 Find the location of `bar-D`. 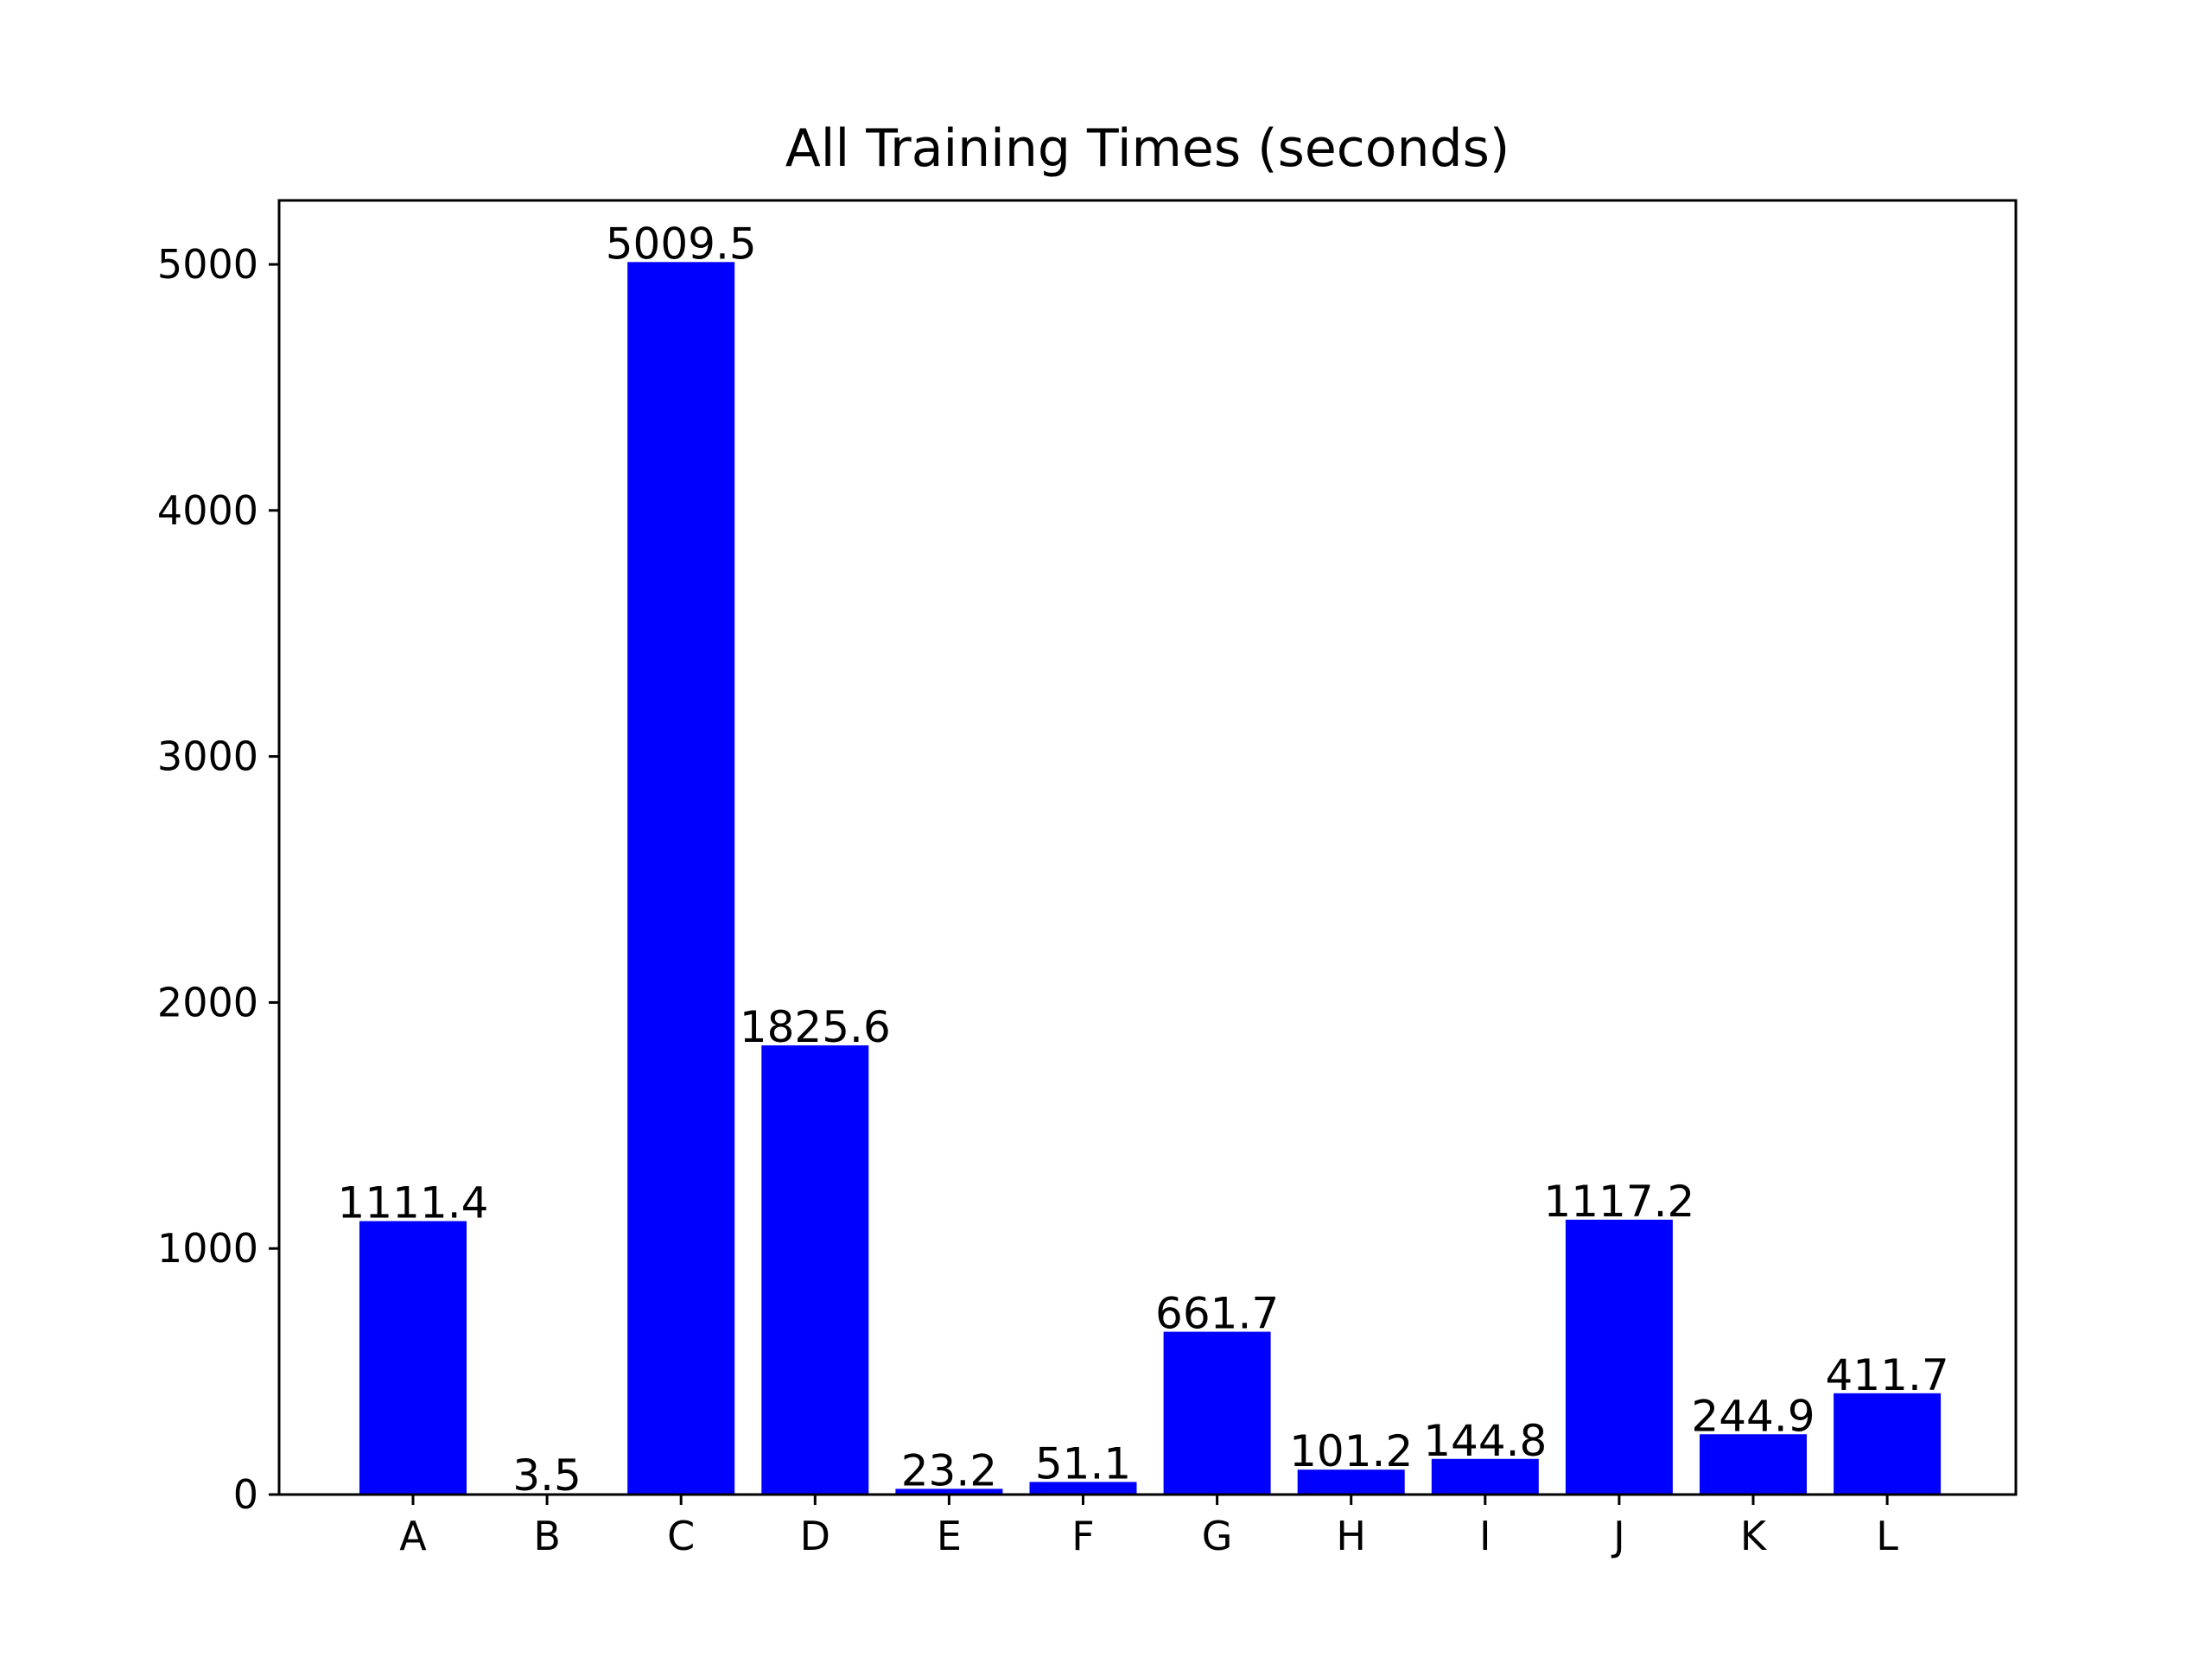

bar-D is located at coordinates (815, 1270).